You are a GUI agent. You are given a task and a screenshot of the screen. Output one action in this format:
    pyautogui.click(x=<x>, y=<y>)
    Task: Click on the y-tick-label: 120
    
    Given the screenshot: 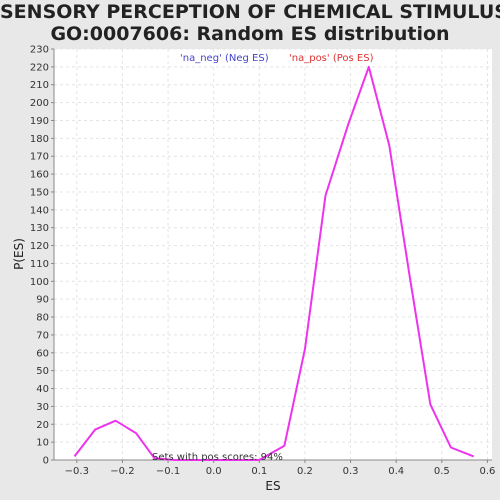 What is the action you would take?
    pyautogui.click(x=39, y=246)
    